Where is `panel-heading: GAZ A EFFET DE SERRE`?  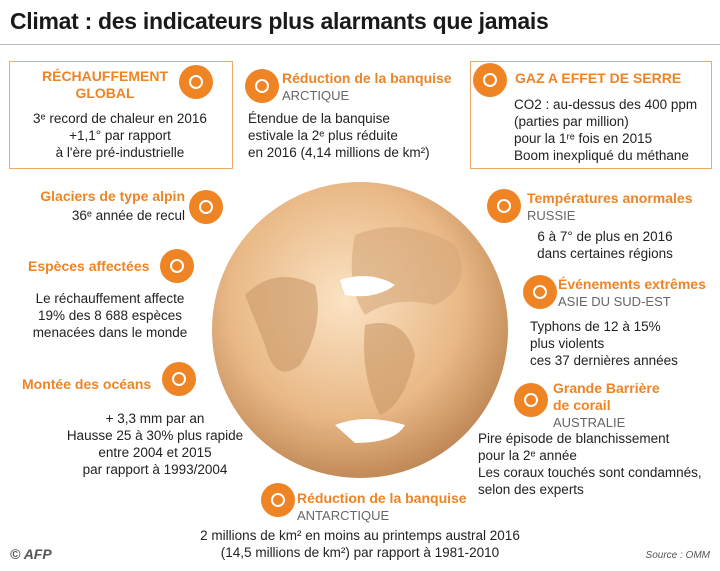 panel-heading: GAZ A EFFET DE SERRE is located at coordinates (610, 78).